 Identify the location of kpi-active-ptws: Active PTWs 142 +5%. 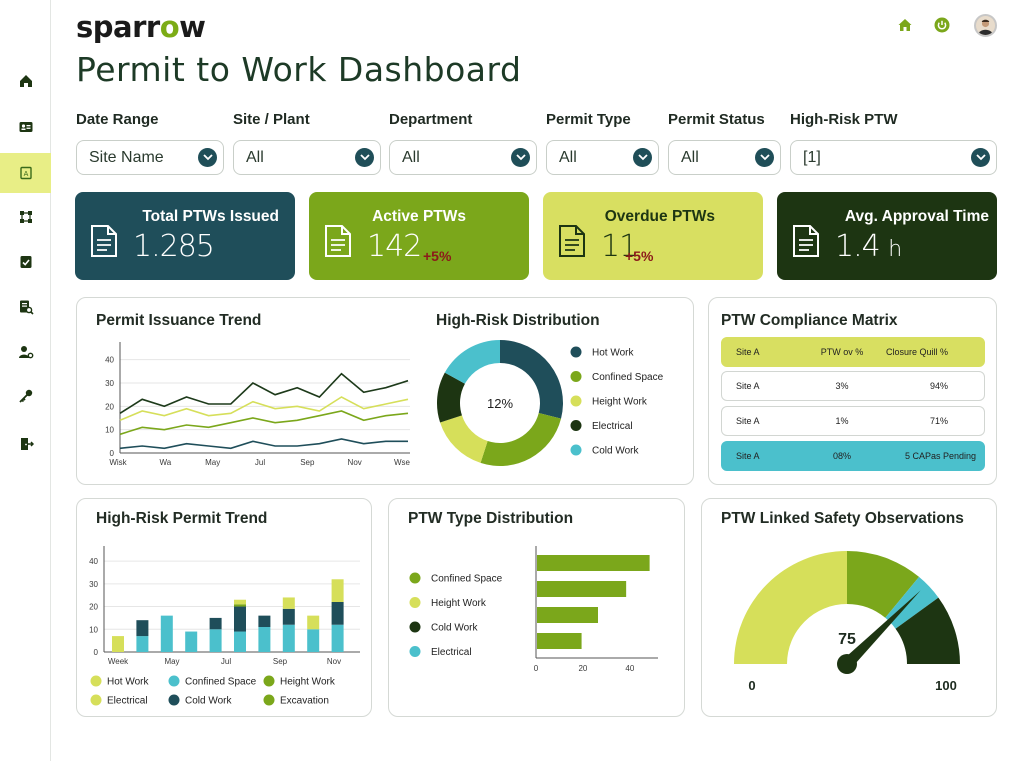
(419, 236).